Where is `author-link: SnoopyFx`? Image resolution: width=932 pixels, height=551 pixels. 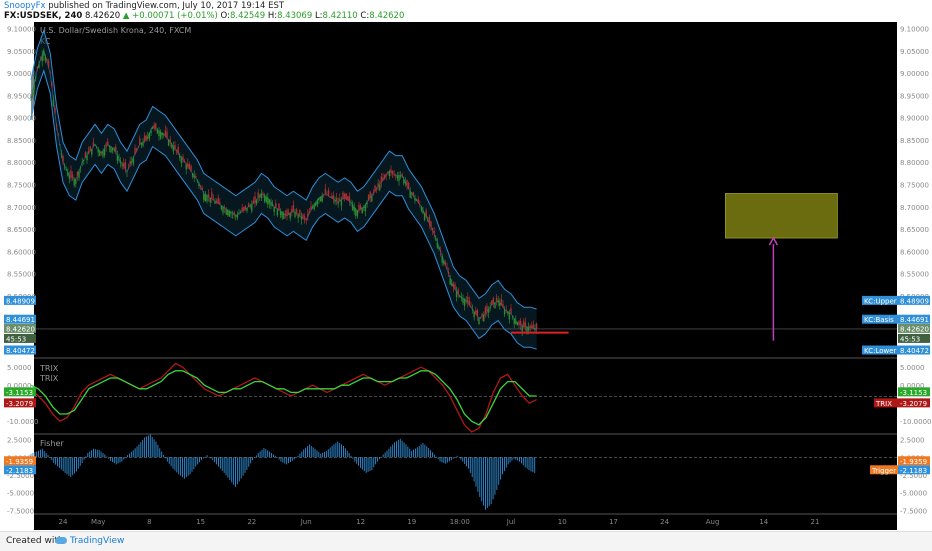 author-link: SnoopyFx is located at coordinates (25, 6).